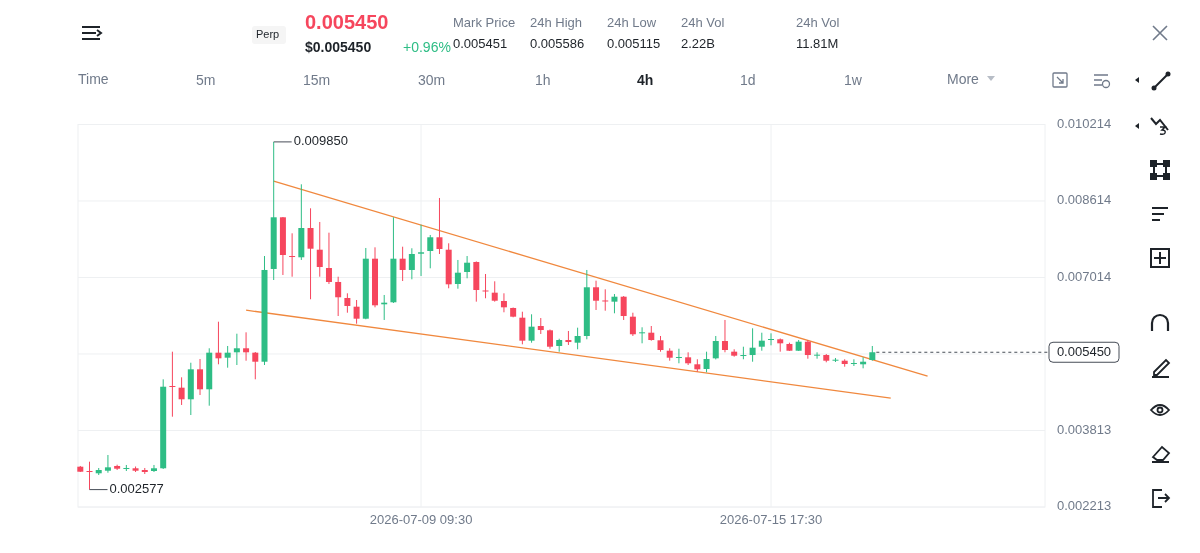 The width and height of the screenshot is (1200, 553). What do you see at coordinates (317, 80) in the screenshot?
I see `text: 15m` at bounding box center [317, 80].